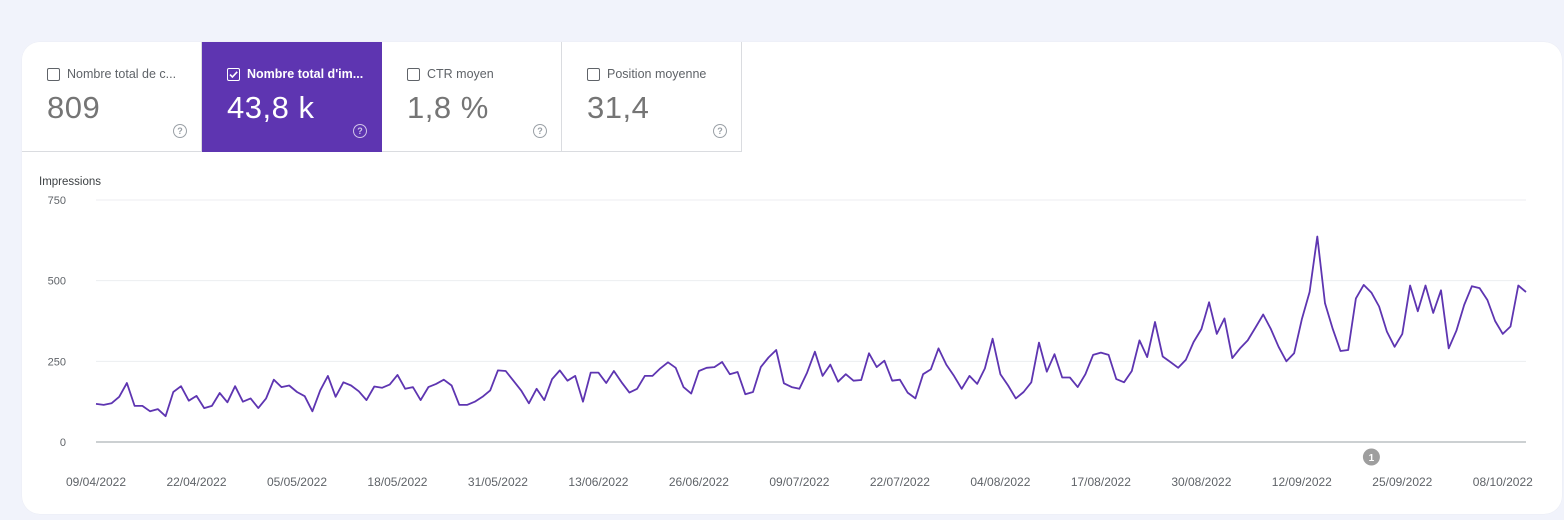 This screenshot has width=1564, height=520. I want to click on tab-value: 1,8 %, so click(448, 107).